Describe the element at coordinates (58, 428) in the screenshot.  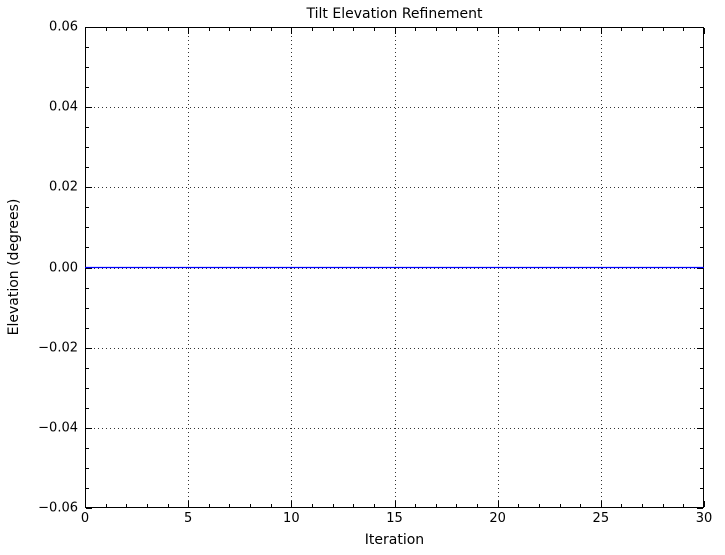
I see `y-tick-label: −0.04` at that location.